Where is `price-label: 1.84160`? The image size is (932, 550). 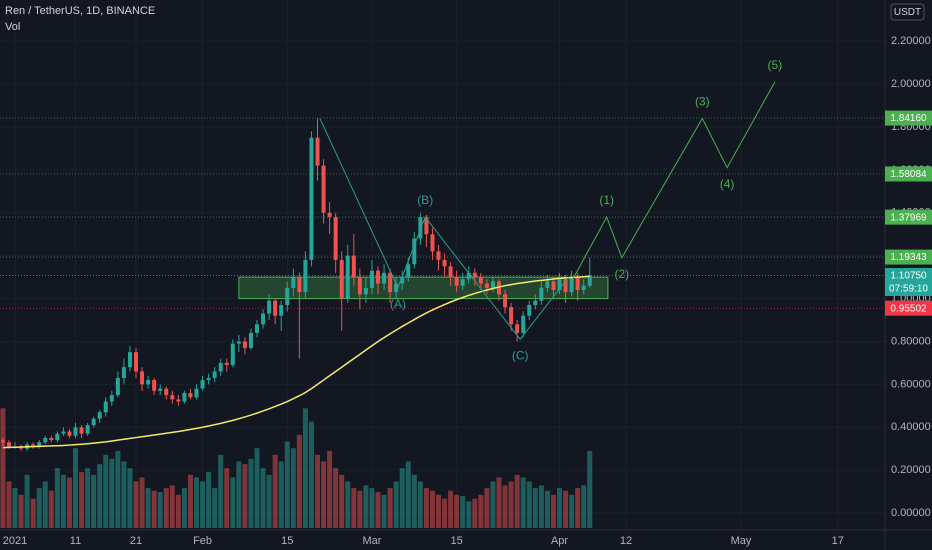 price-label: 1.84160 is located at coordinates (908, 118).